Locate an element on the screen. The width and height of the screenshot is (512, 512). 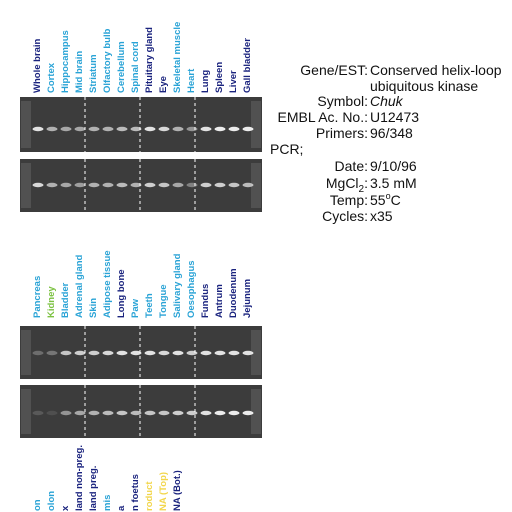
info-value: 96/348 is located at coordinates (391, 133).